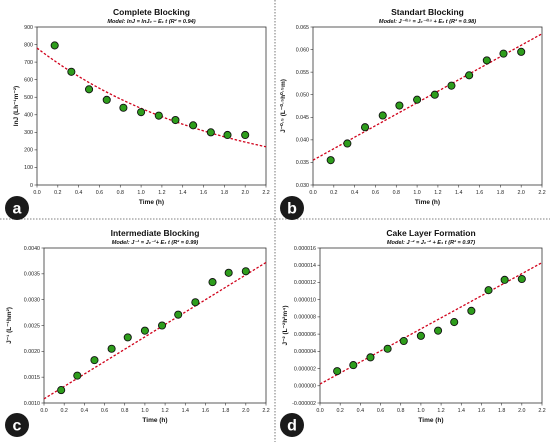 Image resolution: width=550 pixels, height=442 pixels. I want to click on y-axis-label: J⁻² (L⁻²h²m⁴), so click(285, 325).